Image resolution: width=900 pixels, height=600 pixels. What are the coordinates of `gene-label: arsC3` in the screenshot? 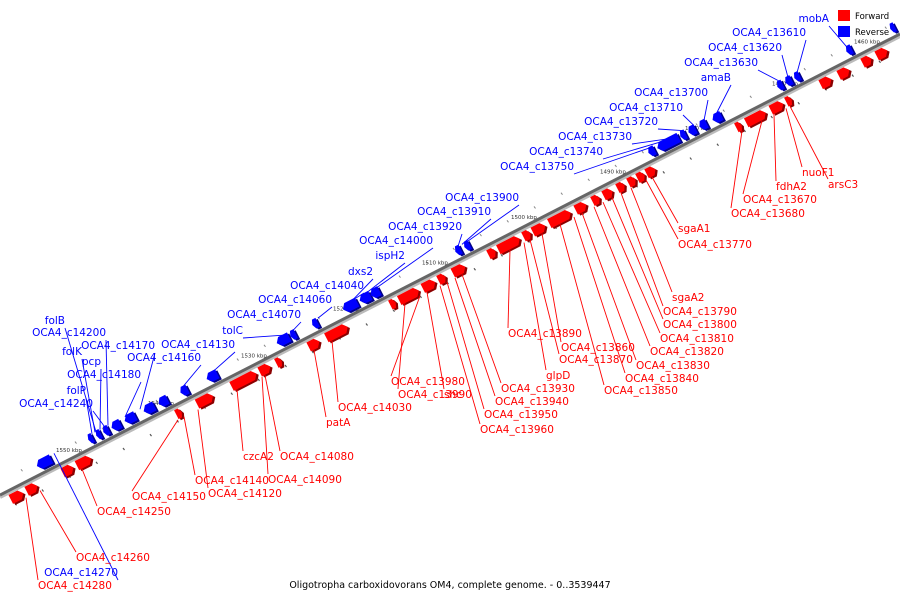 It's located at (843, 185).